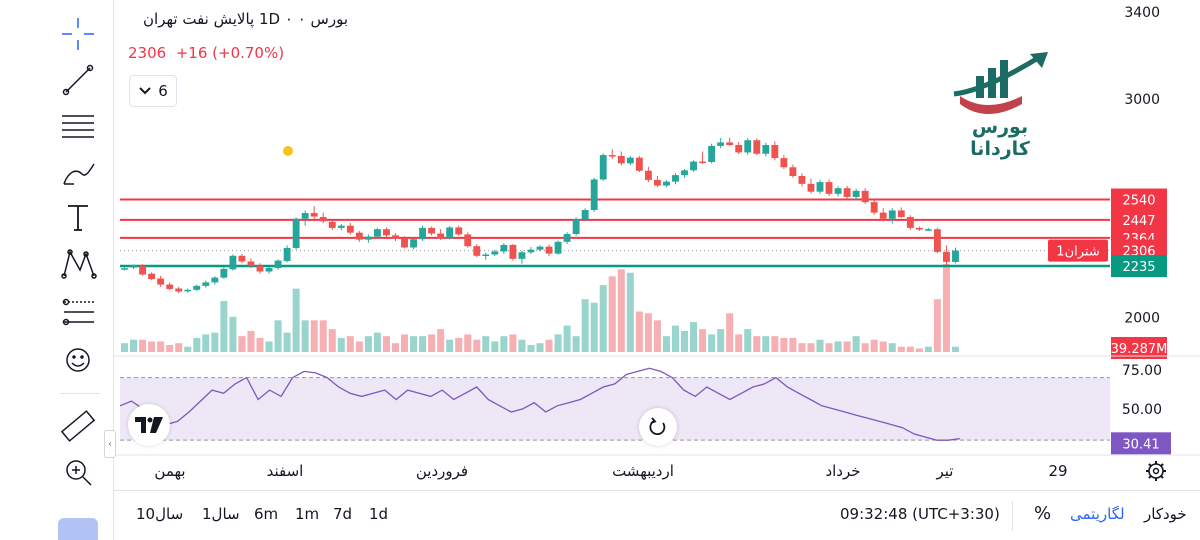 The image size is (1200, 540). I want to click on range-1m: 1m, so click(307, 514).